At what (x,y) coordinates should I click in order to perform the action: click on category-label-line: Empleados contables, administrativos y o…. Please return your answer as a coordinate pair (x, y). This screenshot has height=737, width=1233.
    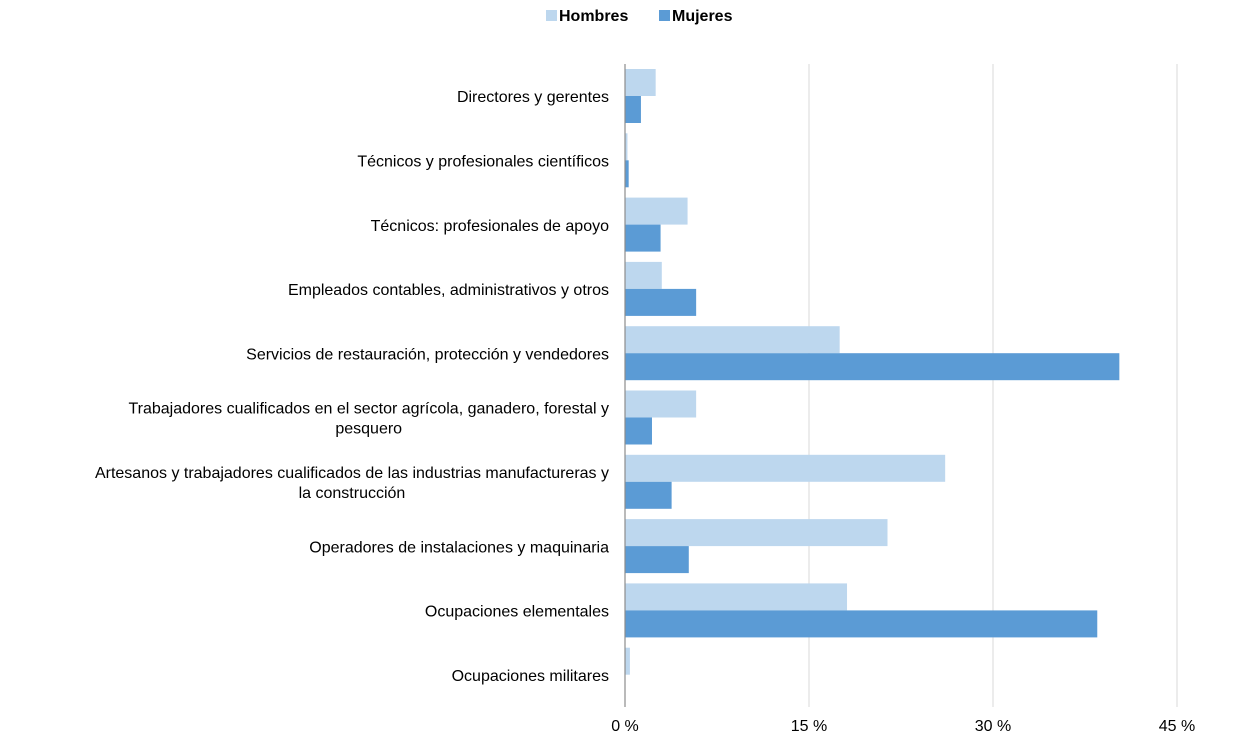
    Looking at the image, I should click on (448, 290).